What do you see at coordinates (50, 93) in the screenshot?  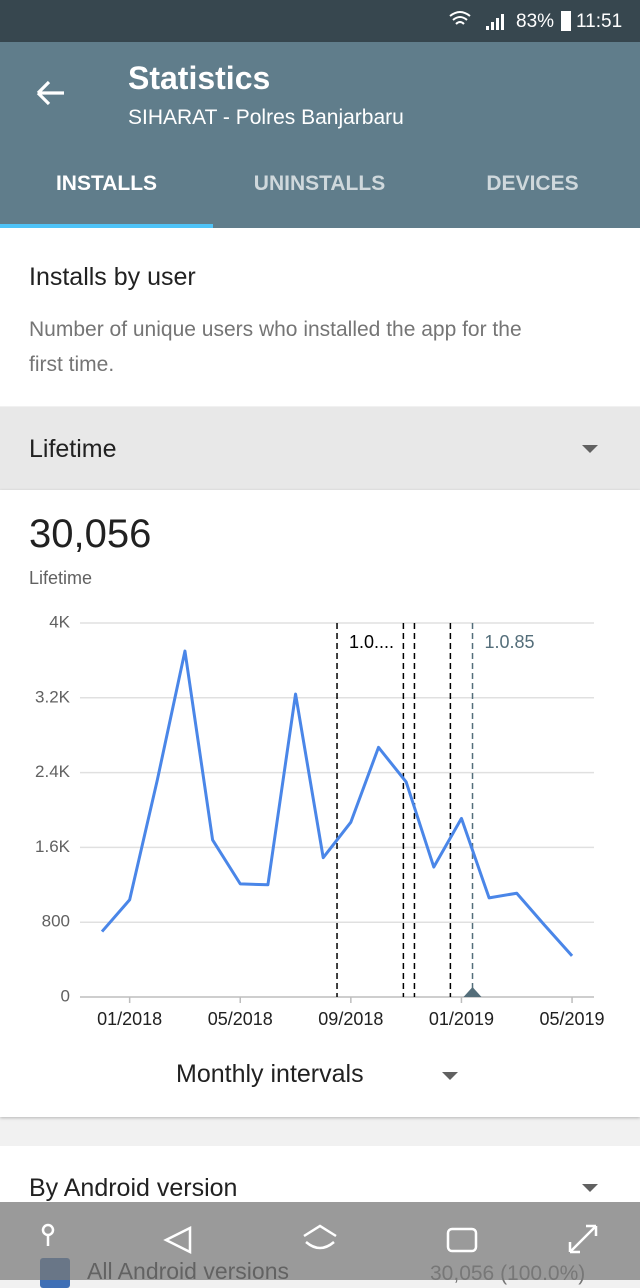 I see `back-button` at bounding box center [50, 93].